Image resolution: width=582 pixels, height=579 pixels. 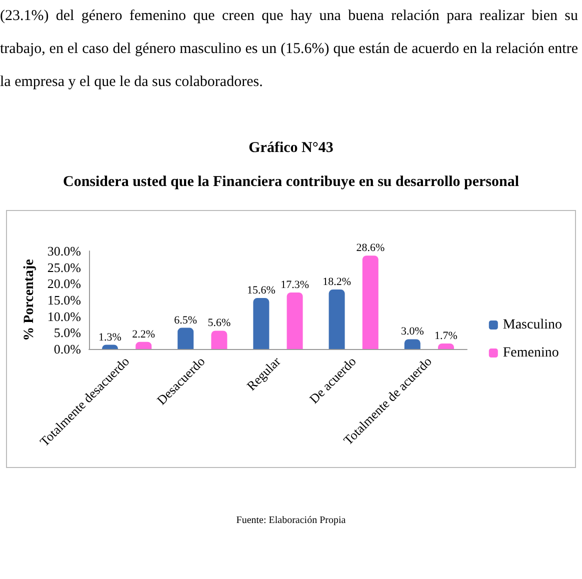 What do you see at coordinates (291, 148) in the screenshot?
I see `chart-title: Gráfico N°43` at bounding box center [291, 148].